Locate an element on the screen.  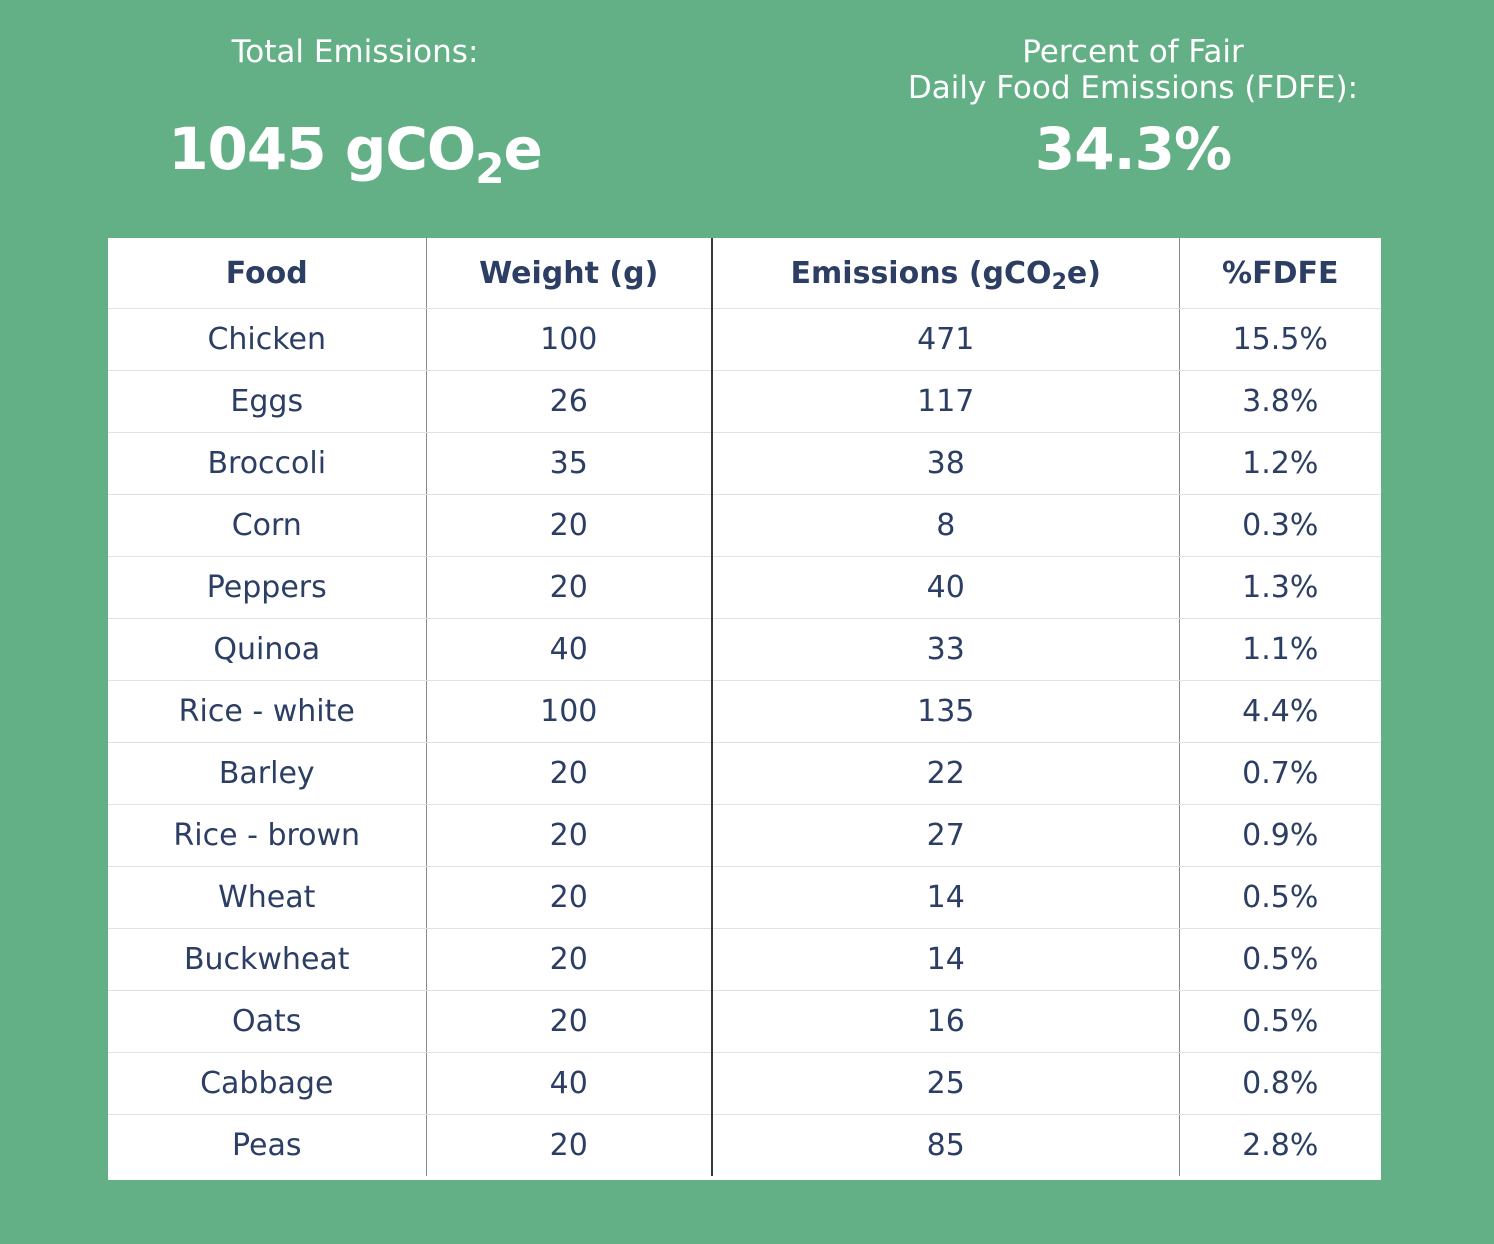
total-emissions-value: 1045 gCO2e is located at coordinates (355, 152).